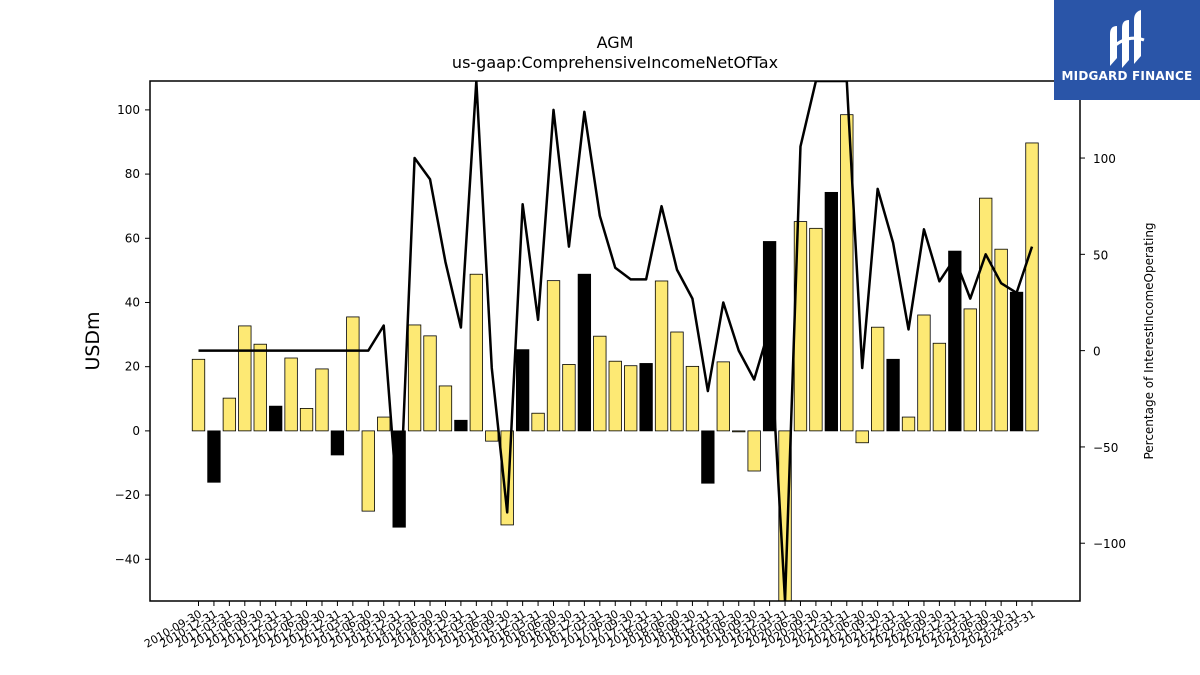  What do you see at coordinates (615, 42) in the screenshot?
I see `chart-title: AGM` at bounding box center [615, 42].